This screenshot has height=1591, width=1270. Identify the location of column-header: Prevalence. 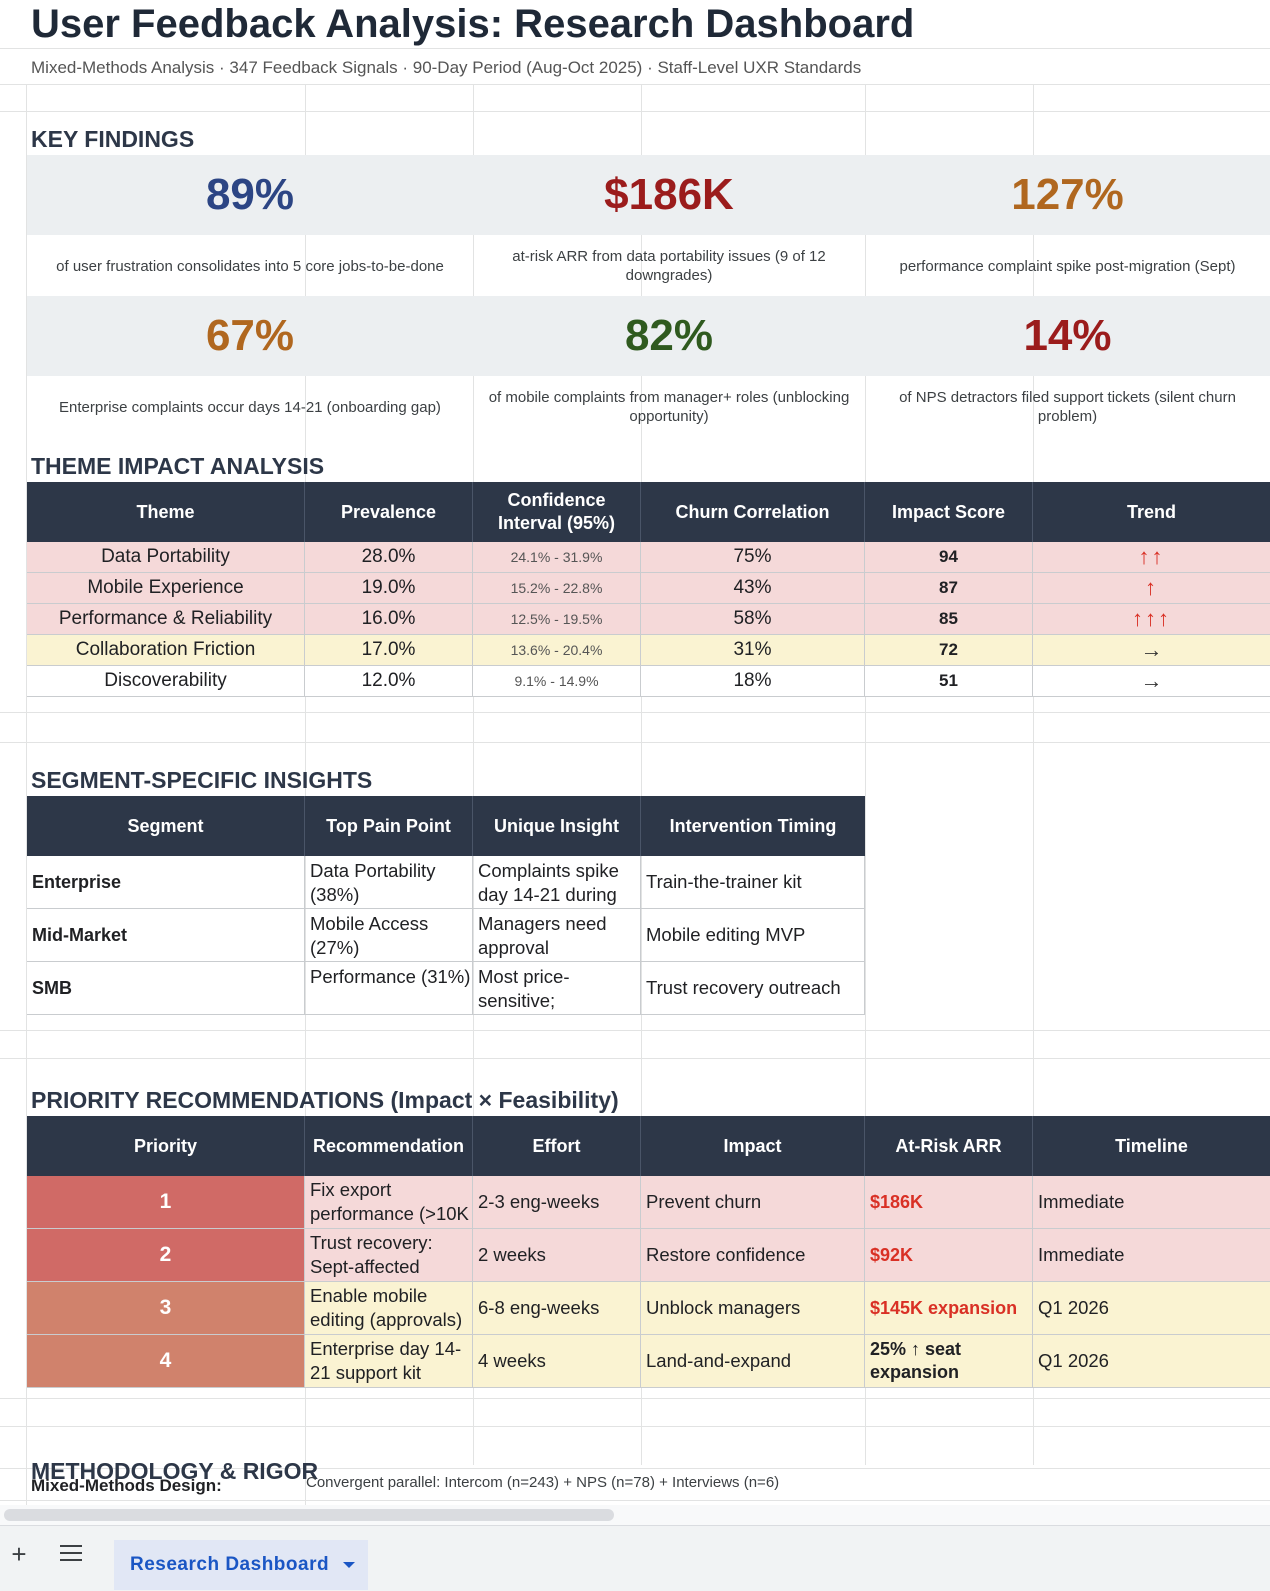
(389, 512).